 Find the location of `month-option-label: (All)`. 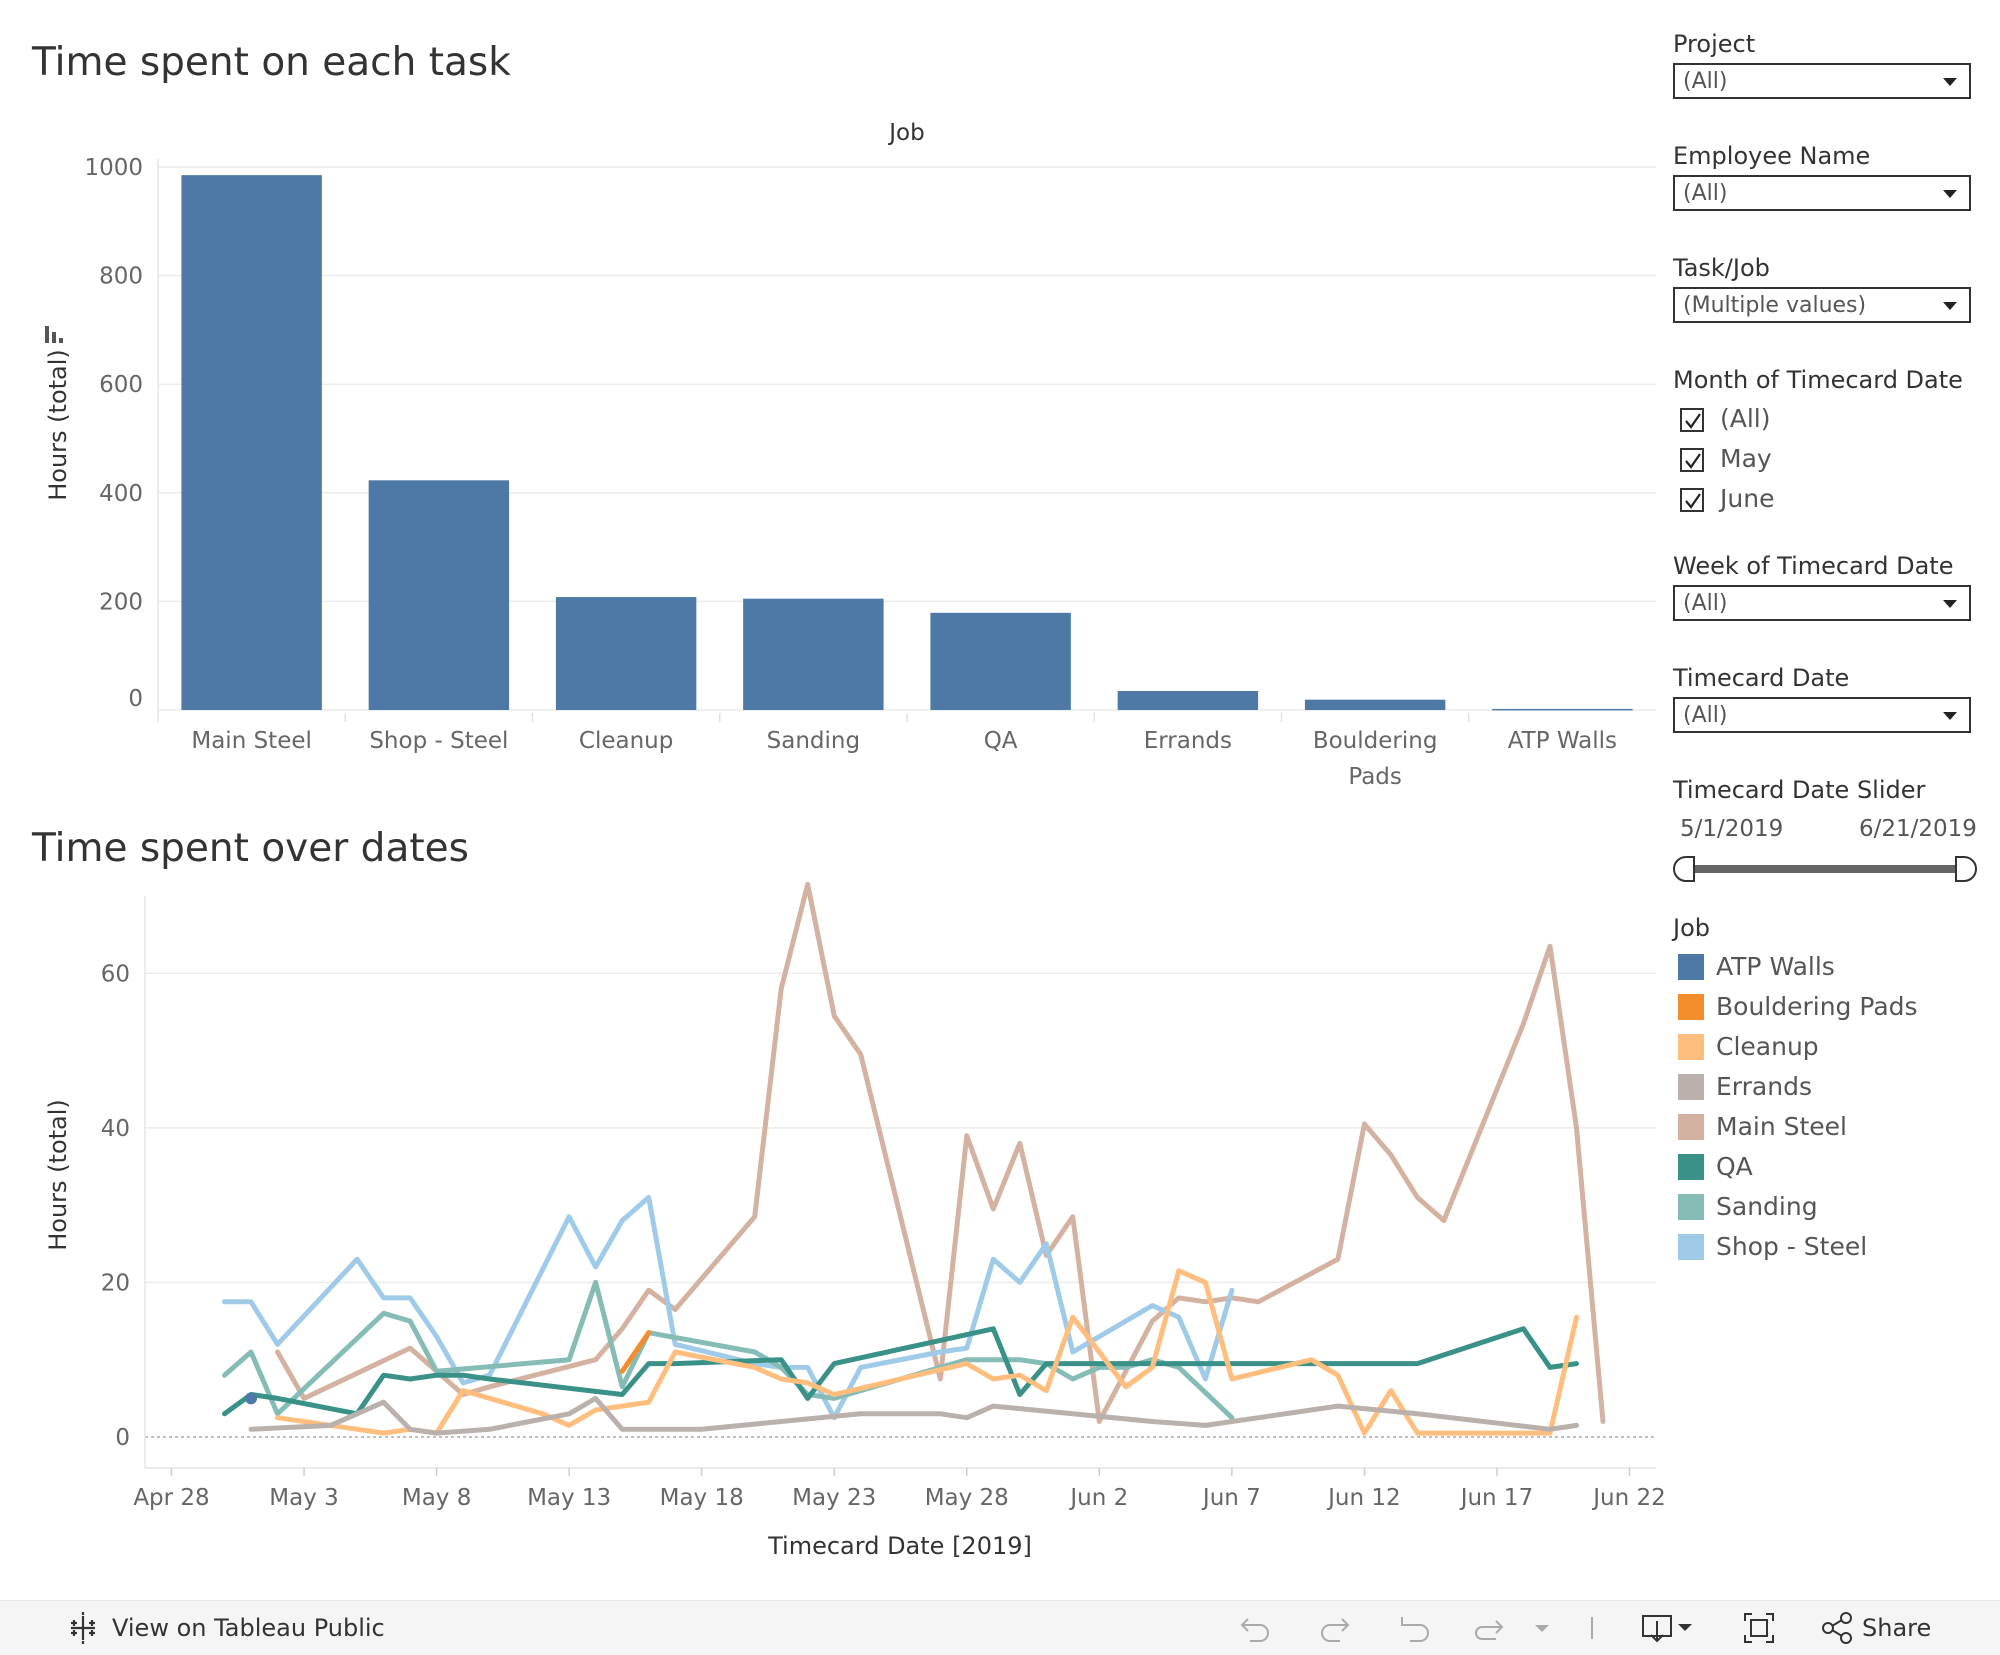

month-option-label: (All) is located at coordinates (1745, 418).